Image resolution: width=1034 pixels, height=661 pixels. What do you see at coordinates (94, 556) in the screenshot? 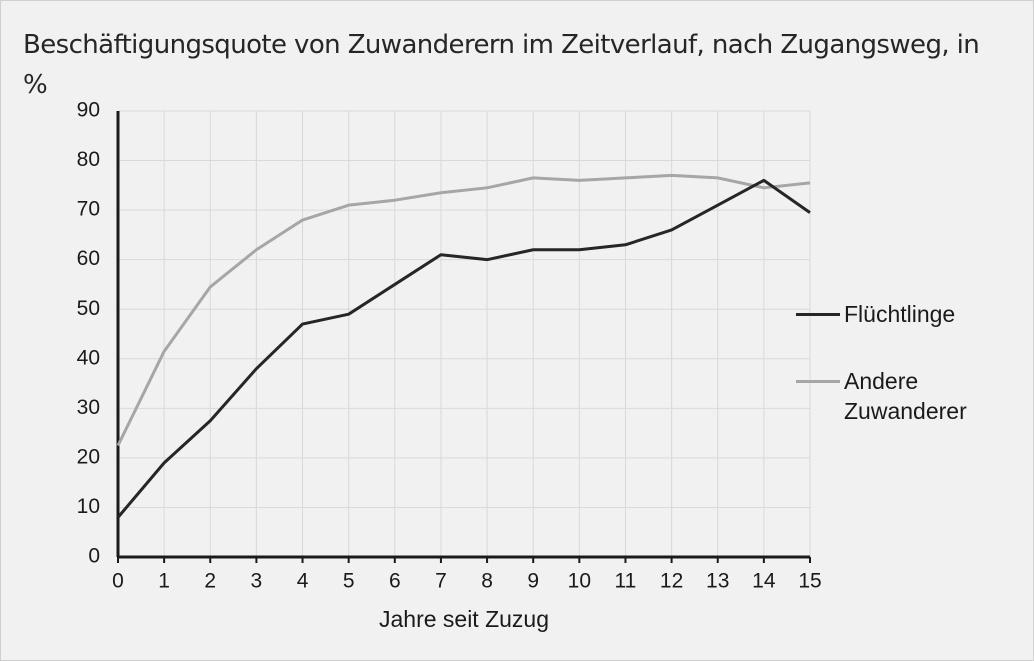
I see `y-tick-label: 0` at bounding box center [94, 556].